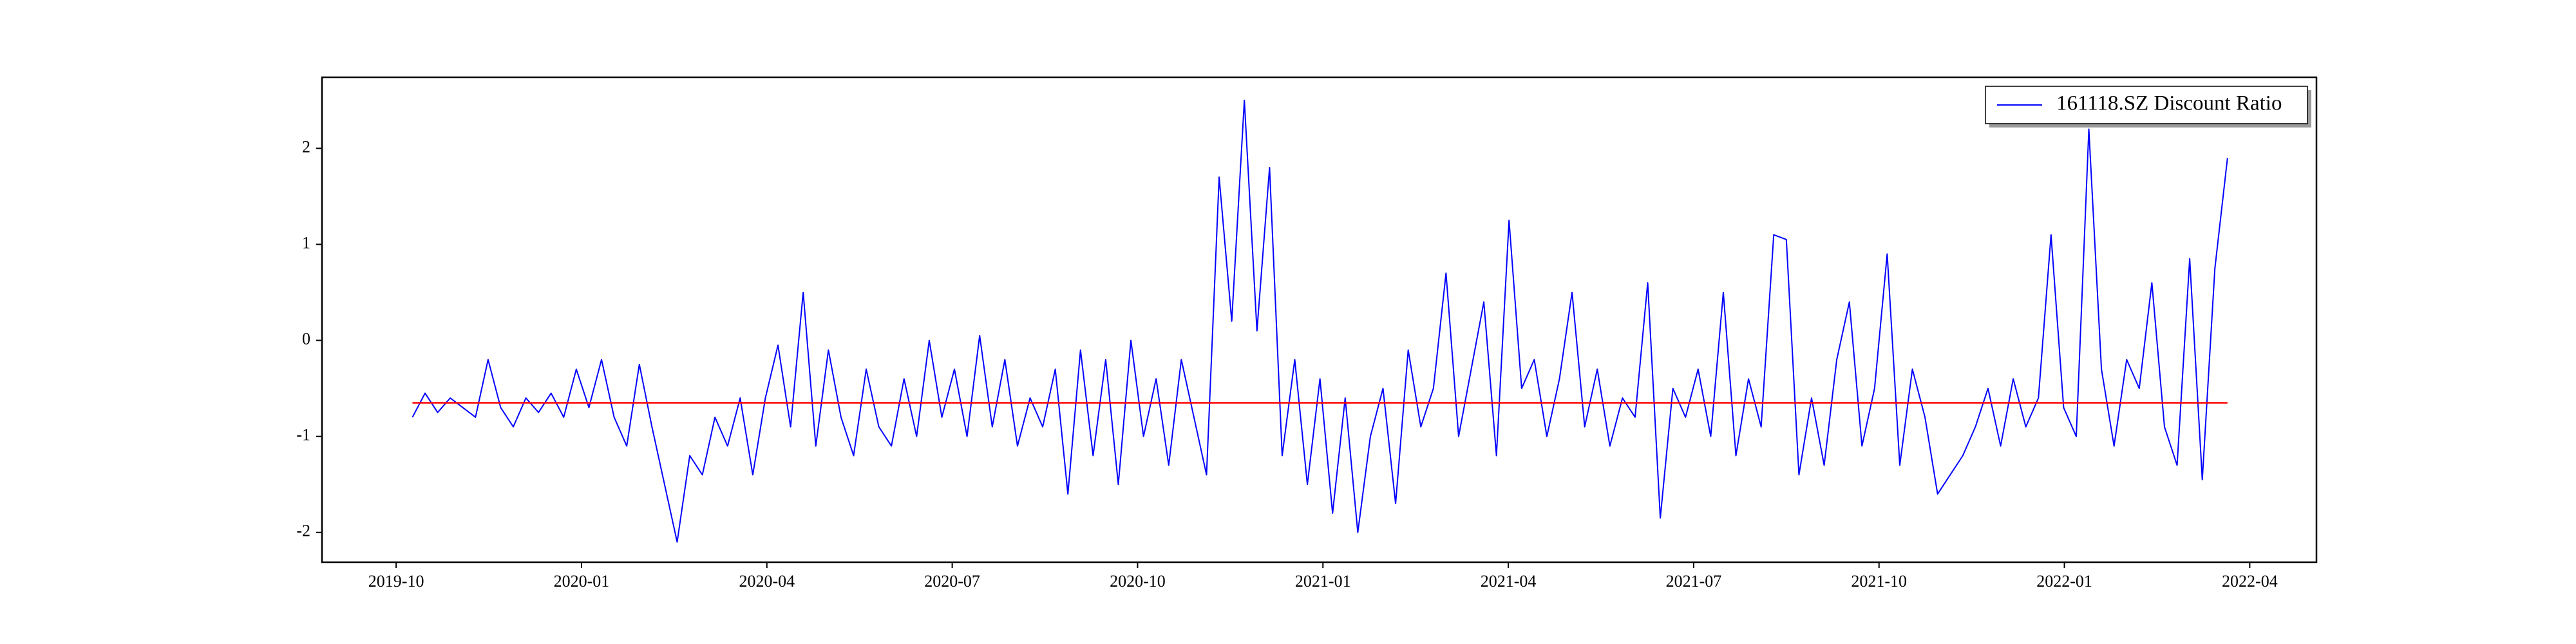 The image size is (2576, 644). I want to click on y-tick-label: 0, so click(306, 339).